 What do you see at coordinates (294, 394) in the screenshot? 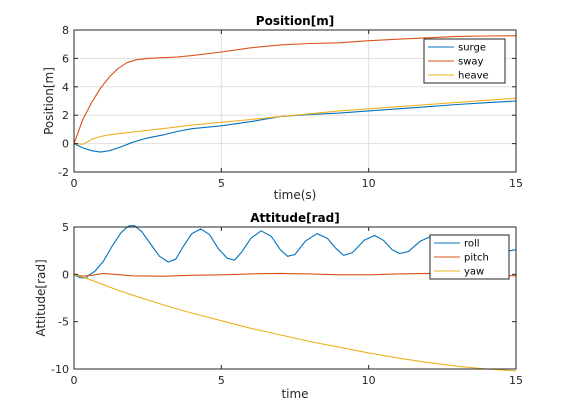
I see `attitude-xlabel: time` at bounding box center [294, 394].